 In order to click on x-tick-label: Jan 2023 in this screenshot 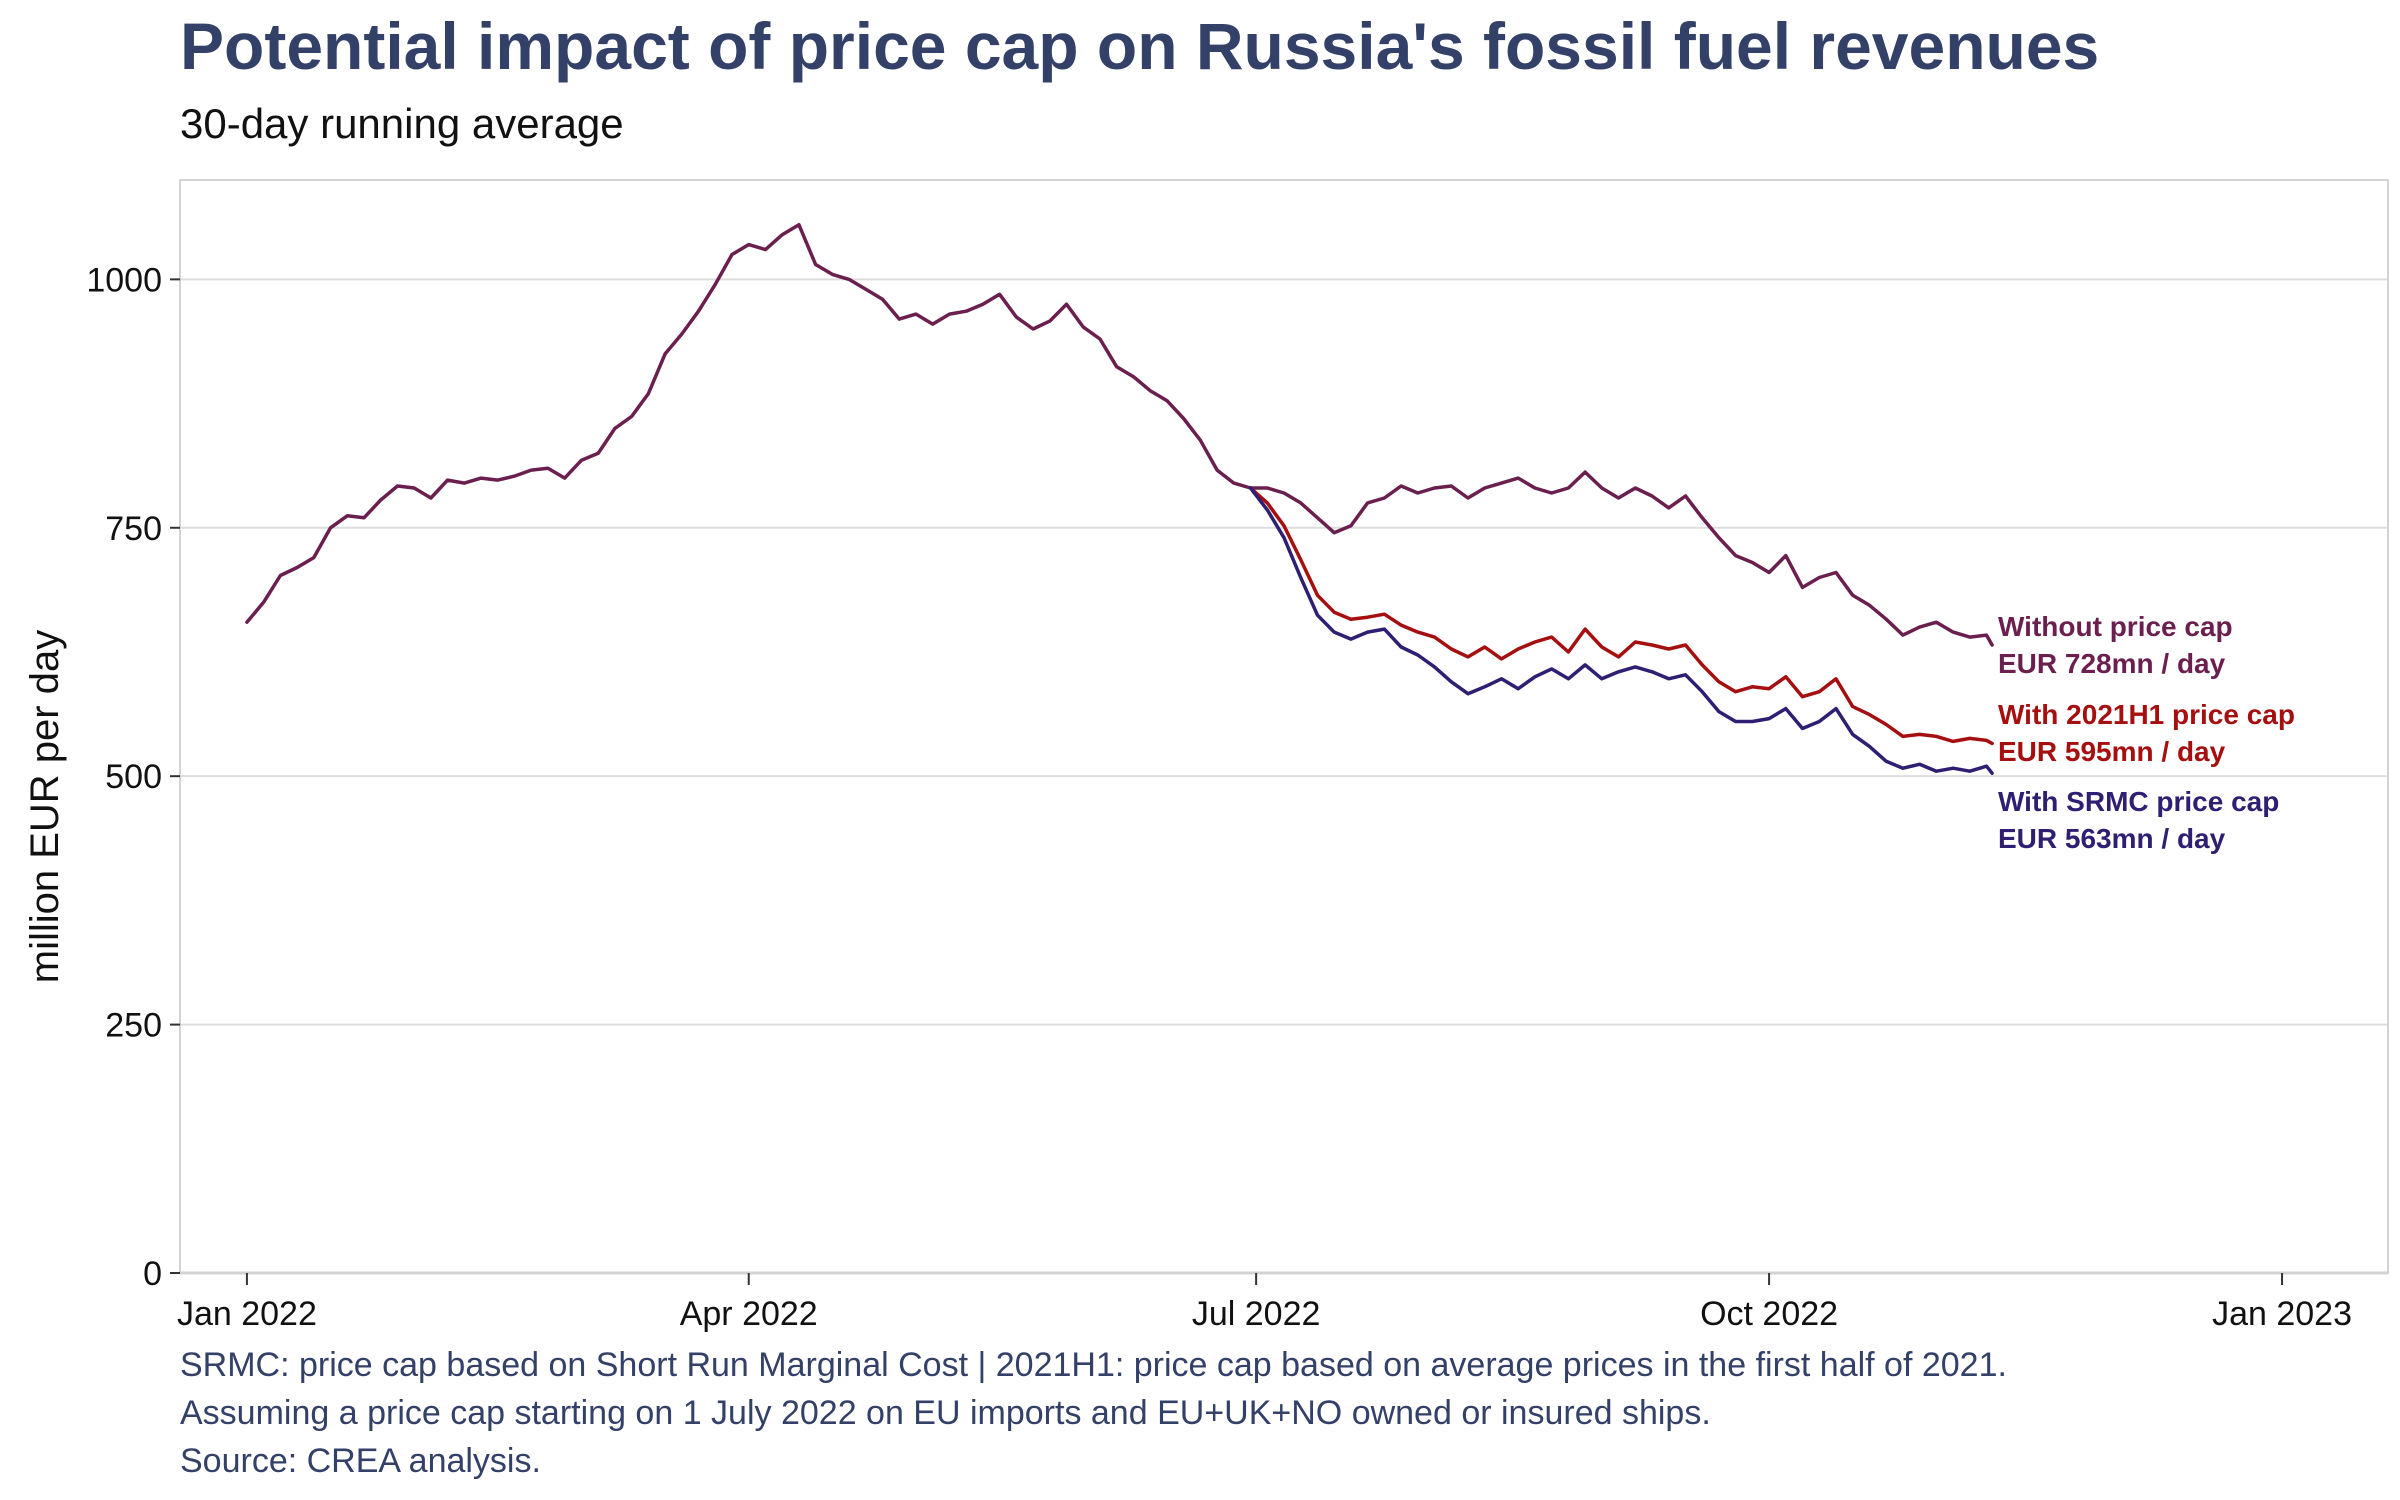, I will do `click(2282, 1314)`.